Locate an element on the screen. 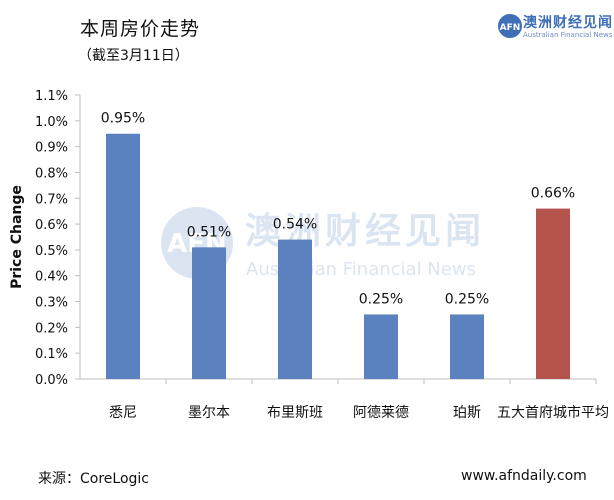 Image resolution: width=614 pixels, height=500 pixels. y-tick-label: 0.9% is located at coordinates (51, 148).